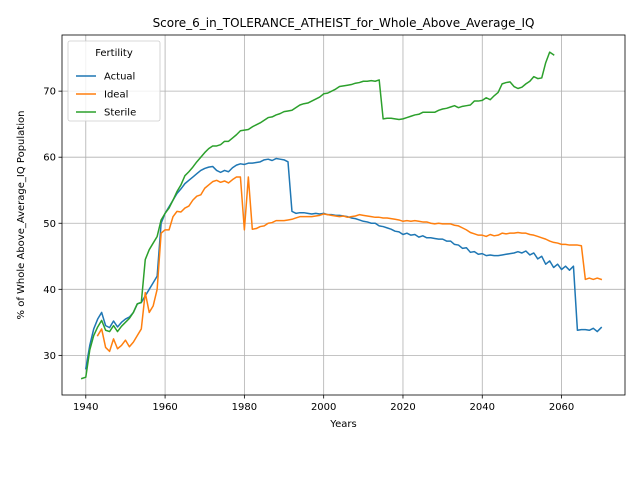 The height and width of the screenshot is (480, 640). I want to click on x-tick-label: 2020, so click(402, 407).